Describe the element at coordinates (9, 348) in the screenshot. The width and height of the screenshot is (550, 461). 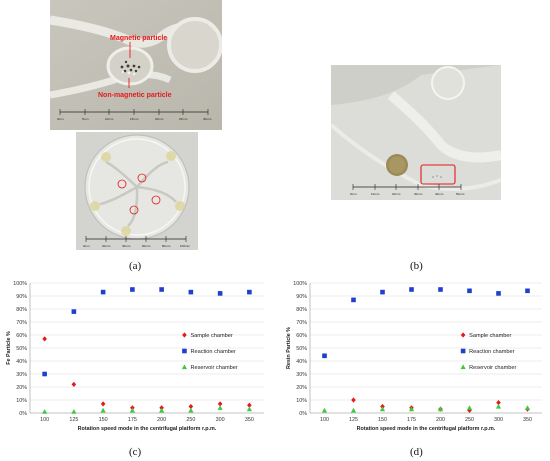
I see `y-axis-label: Fe Particle %` at that location.